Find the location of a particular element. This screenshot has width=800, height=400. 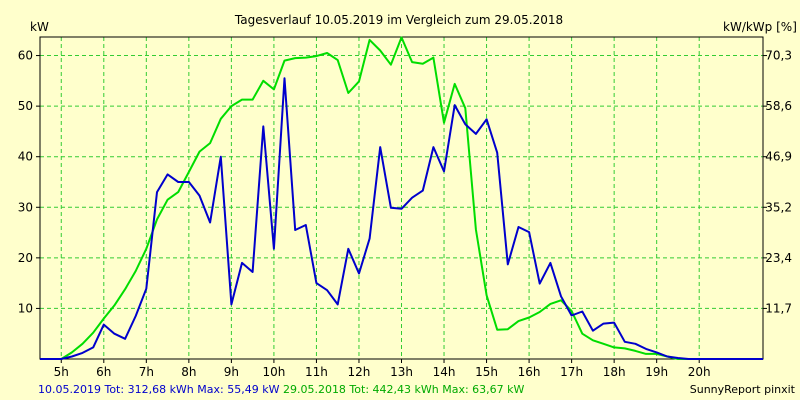

x-tick-label: 20h is located at coordinates (699, 372).